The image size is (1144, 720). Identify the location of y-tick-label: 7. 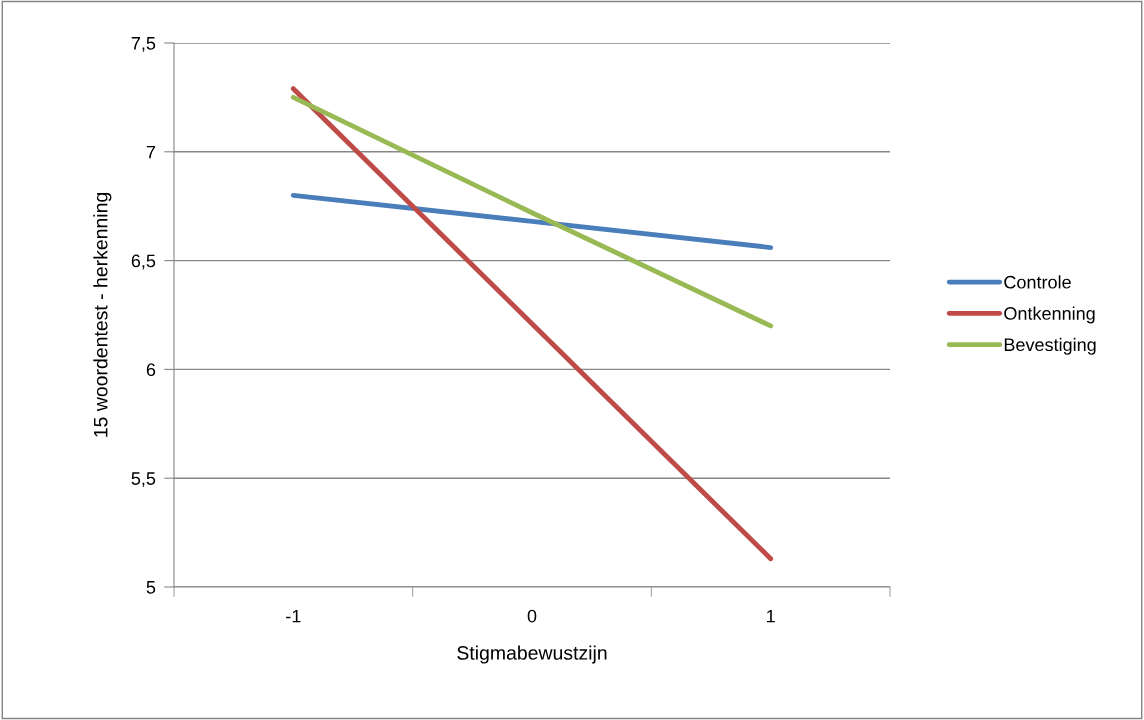
(151, 152).